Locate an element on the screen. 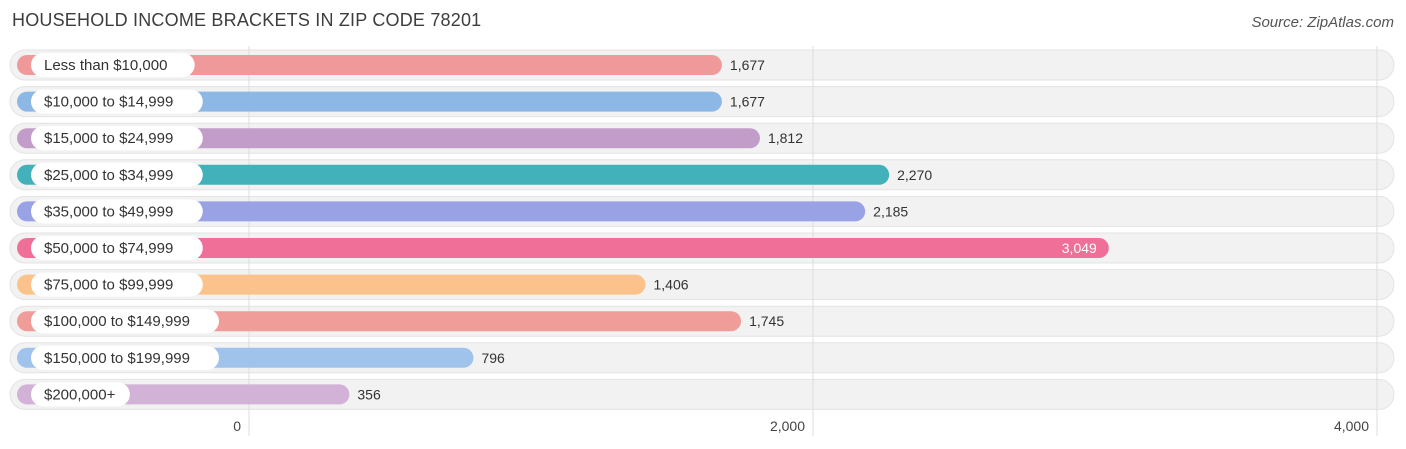 This screenshot has width=1406, height=449. value-label: 1,812 is located at coordinates (785, 138).